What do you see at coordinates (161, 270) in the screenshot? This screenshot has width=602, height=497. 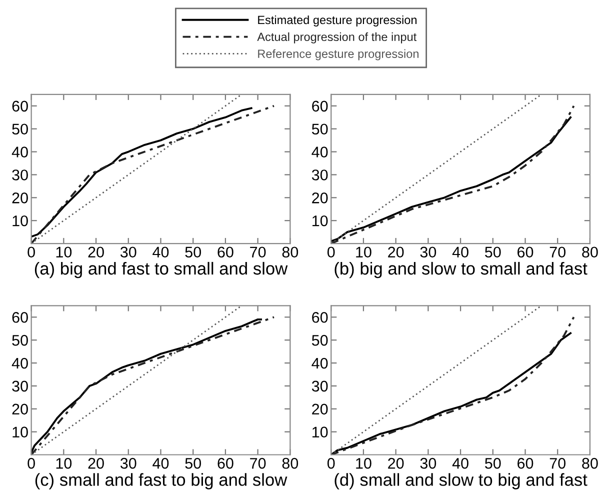 I see `x-axis-title: (a) big and fast to small and slow` at bounding box center [161, 270].